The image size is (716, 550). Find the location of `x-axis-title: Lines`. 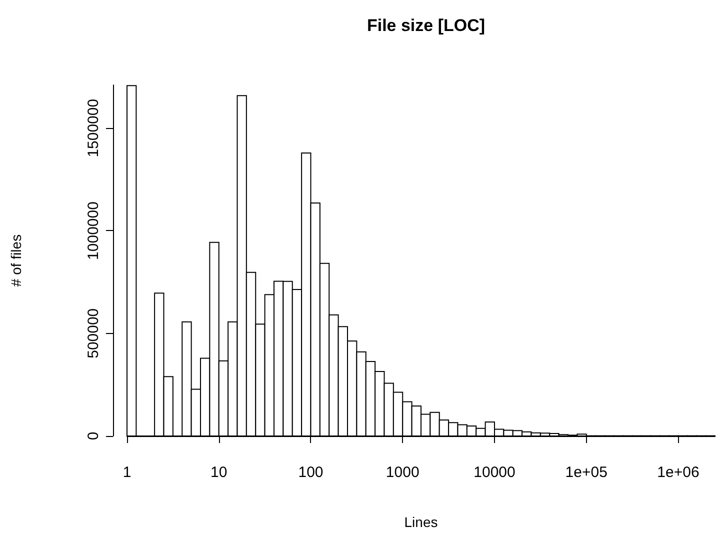

x-axis-title: Lines is located at coordinates (421, 522).